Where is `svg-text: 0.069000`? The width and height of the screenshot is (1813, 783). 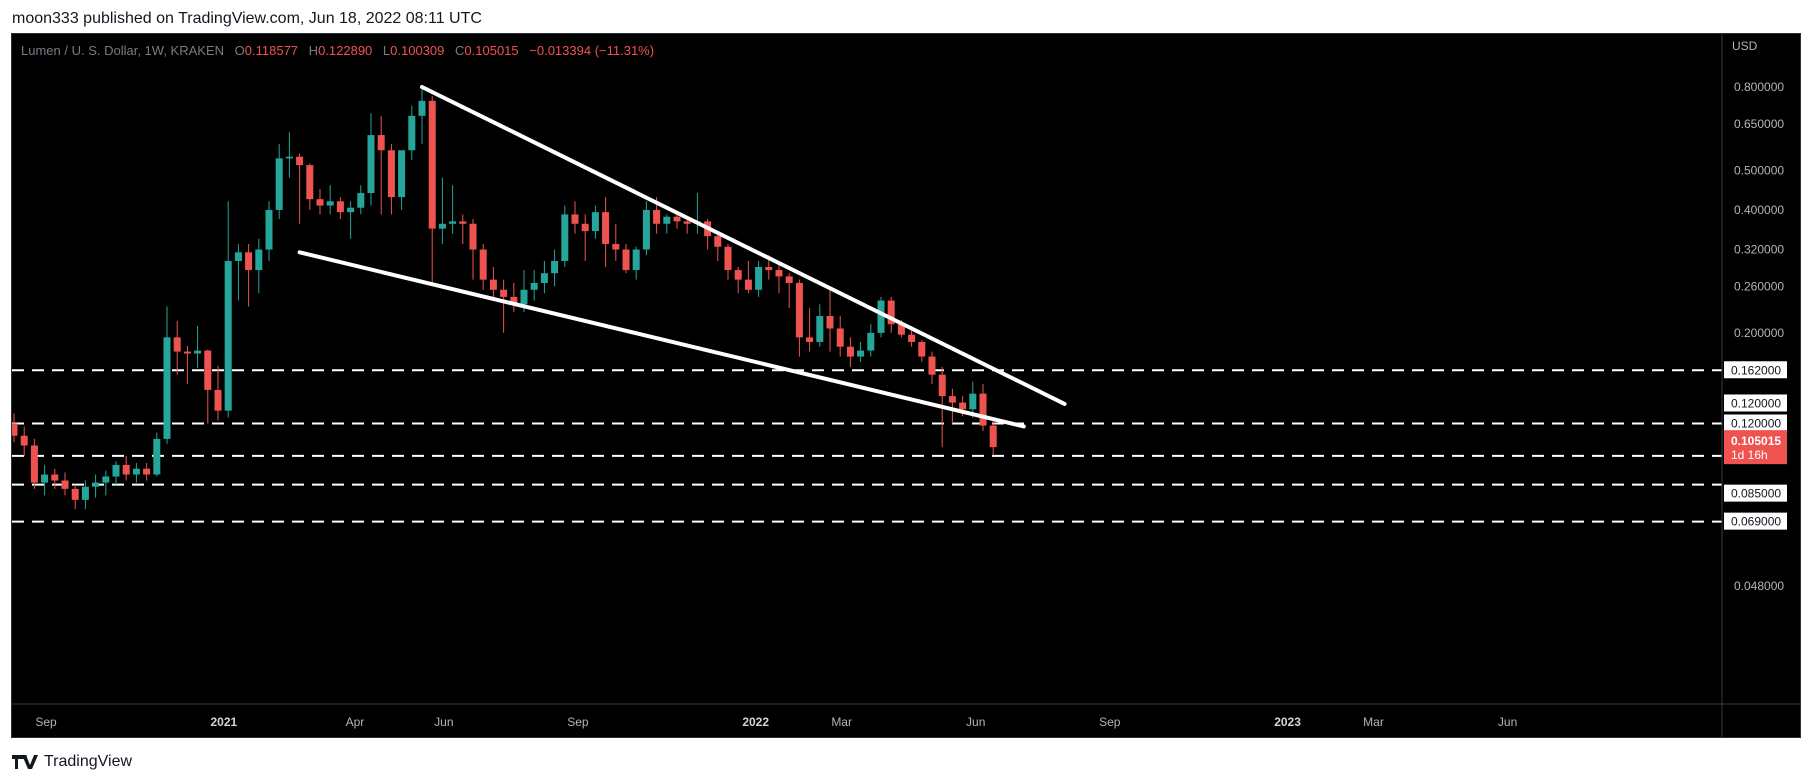 svg-text: 0.069000 is located at coordinates (1756, 522).